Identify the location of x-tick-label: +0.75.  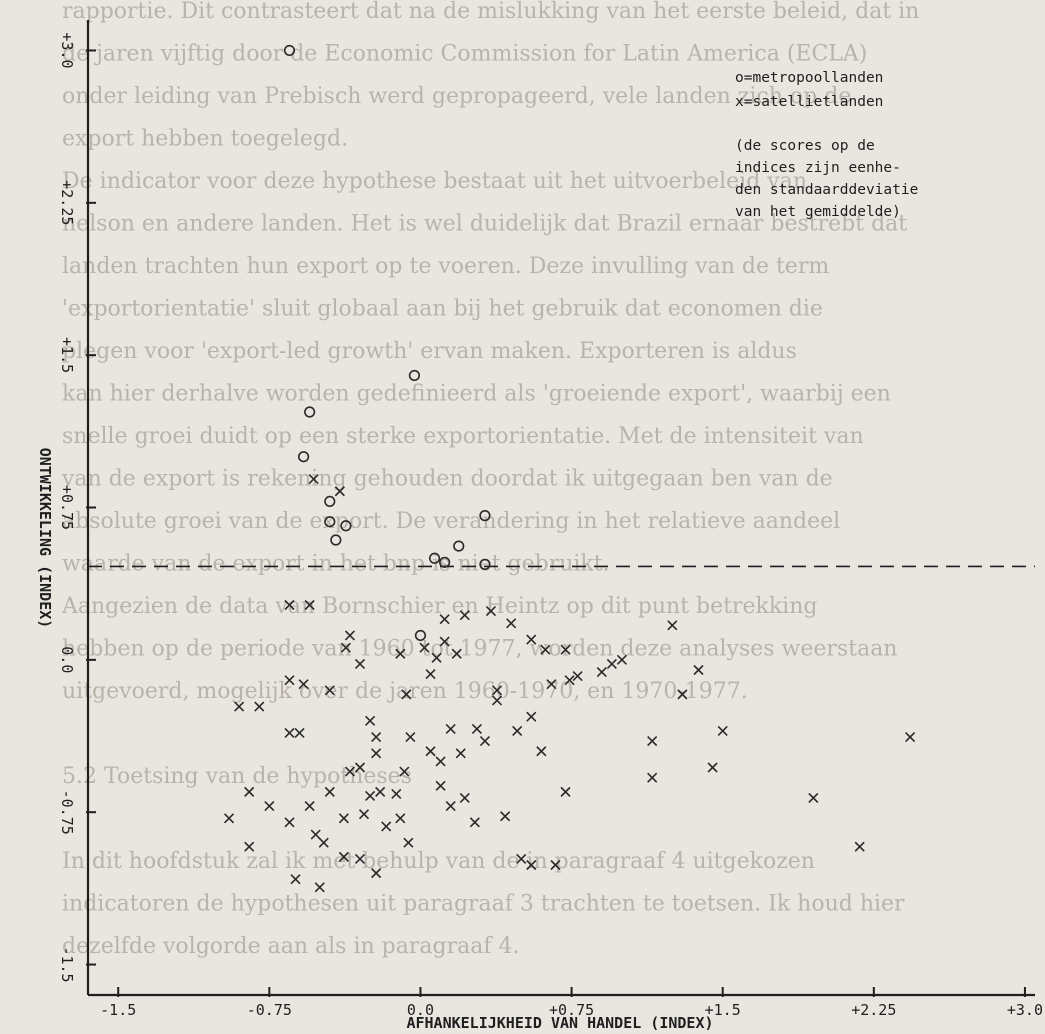
(571, 1010).